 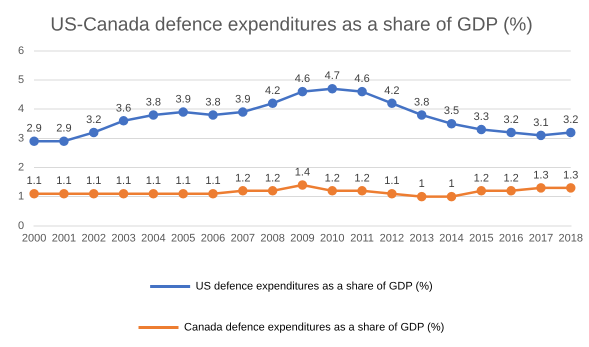 What do you see at coordinates (34, 238) in the screenshot?
I see `x-tick-label: 2000` at bounding box center [34, 238].